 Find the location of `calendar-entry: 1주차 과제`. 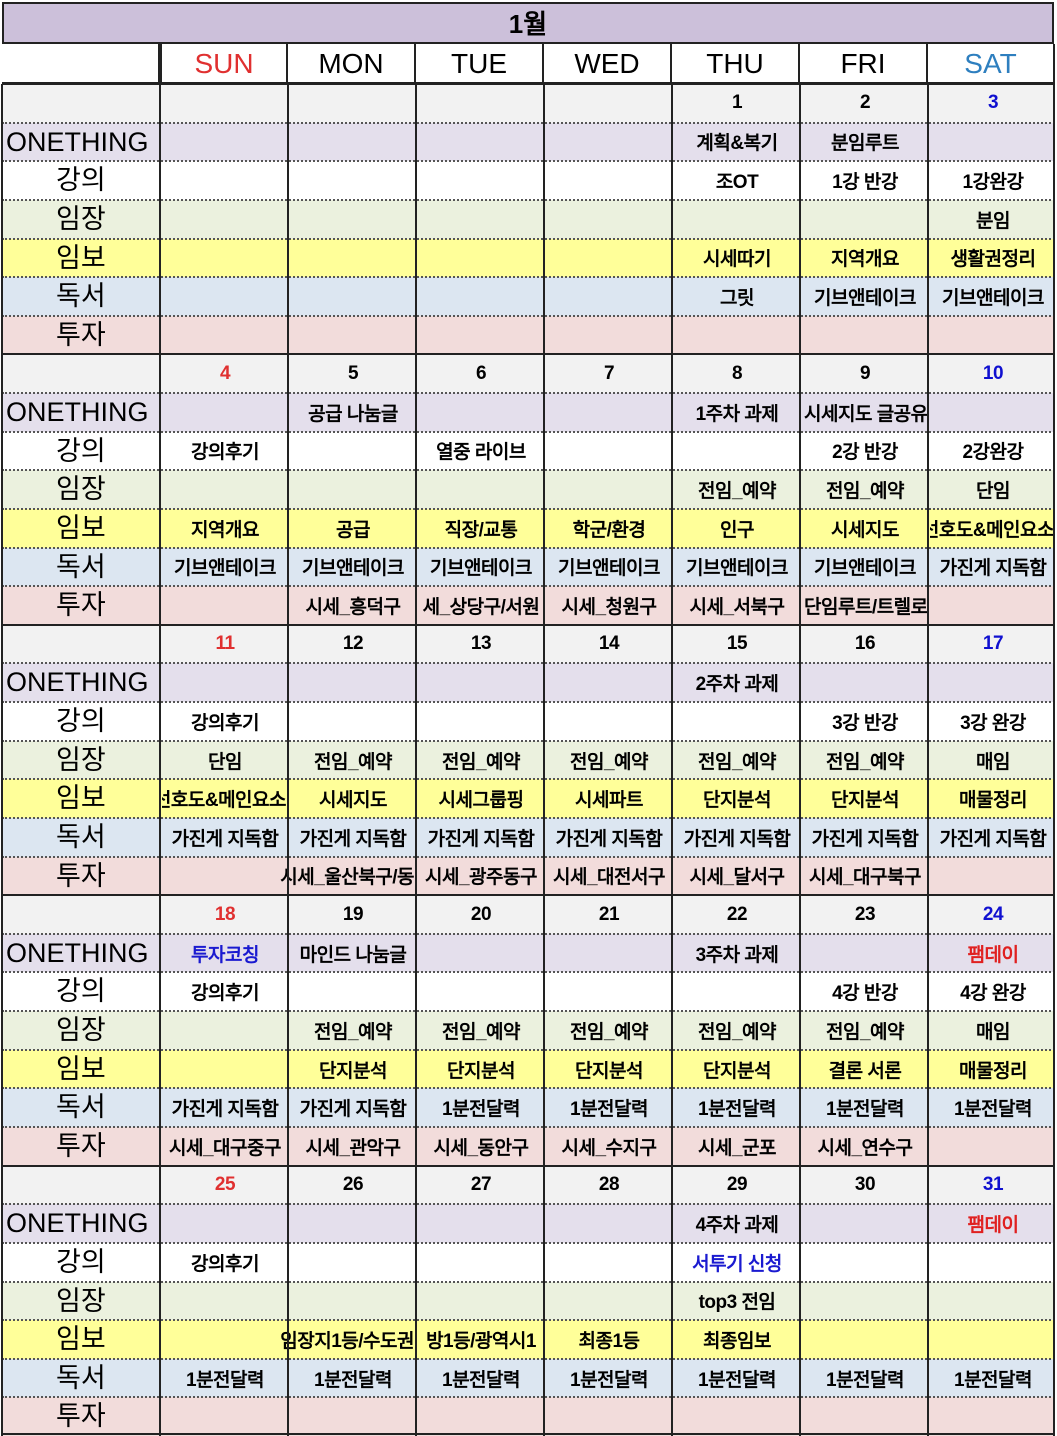

calendar-entry: 1주차 과제 is located at coordinates (737, 414).